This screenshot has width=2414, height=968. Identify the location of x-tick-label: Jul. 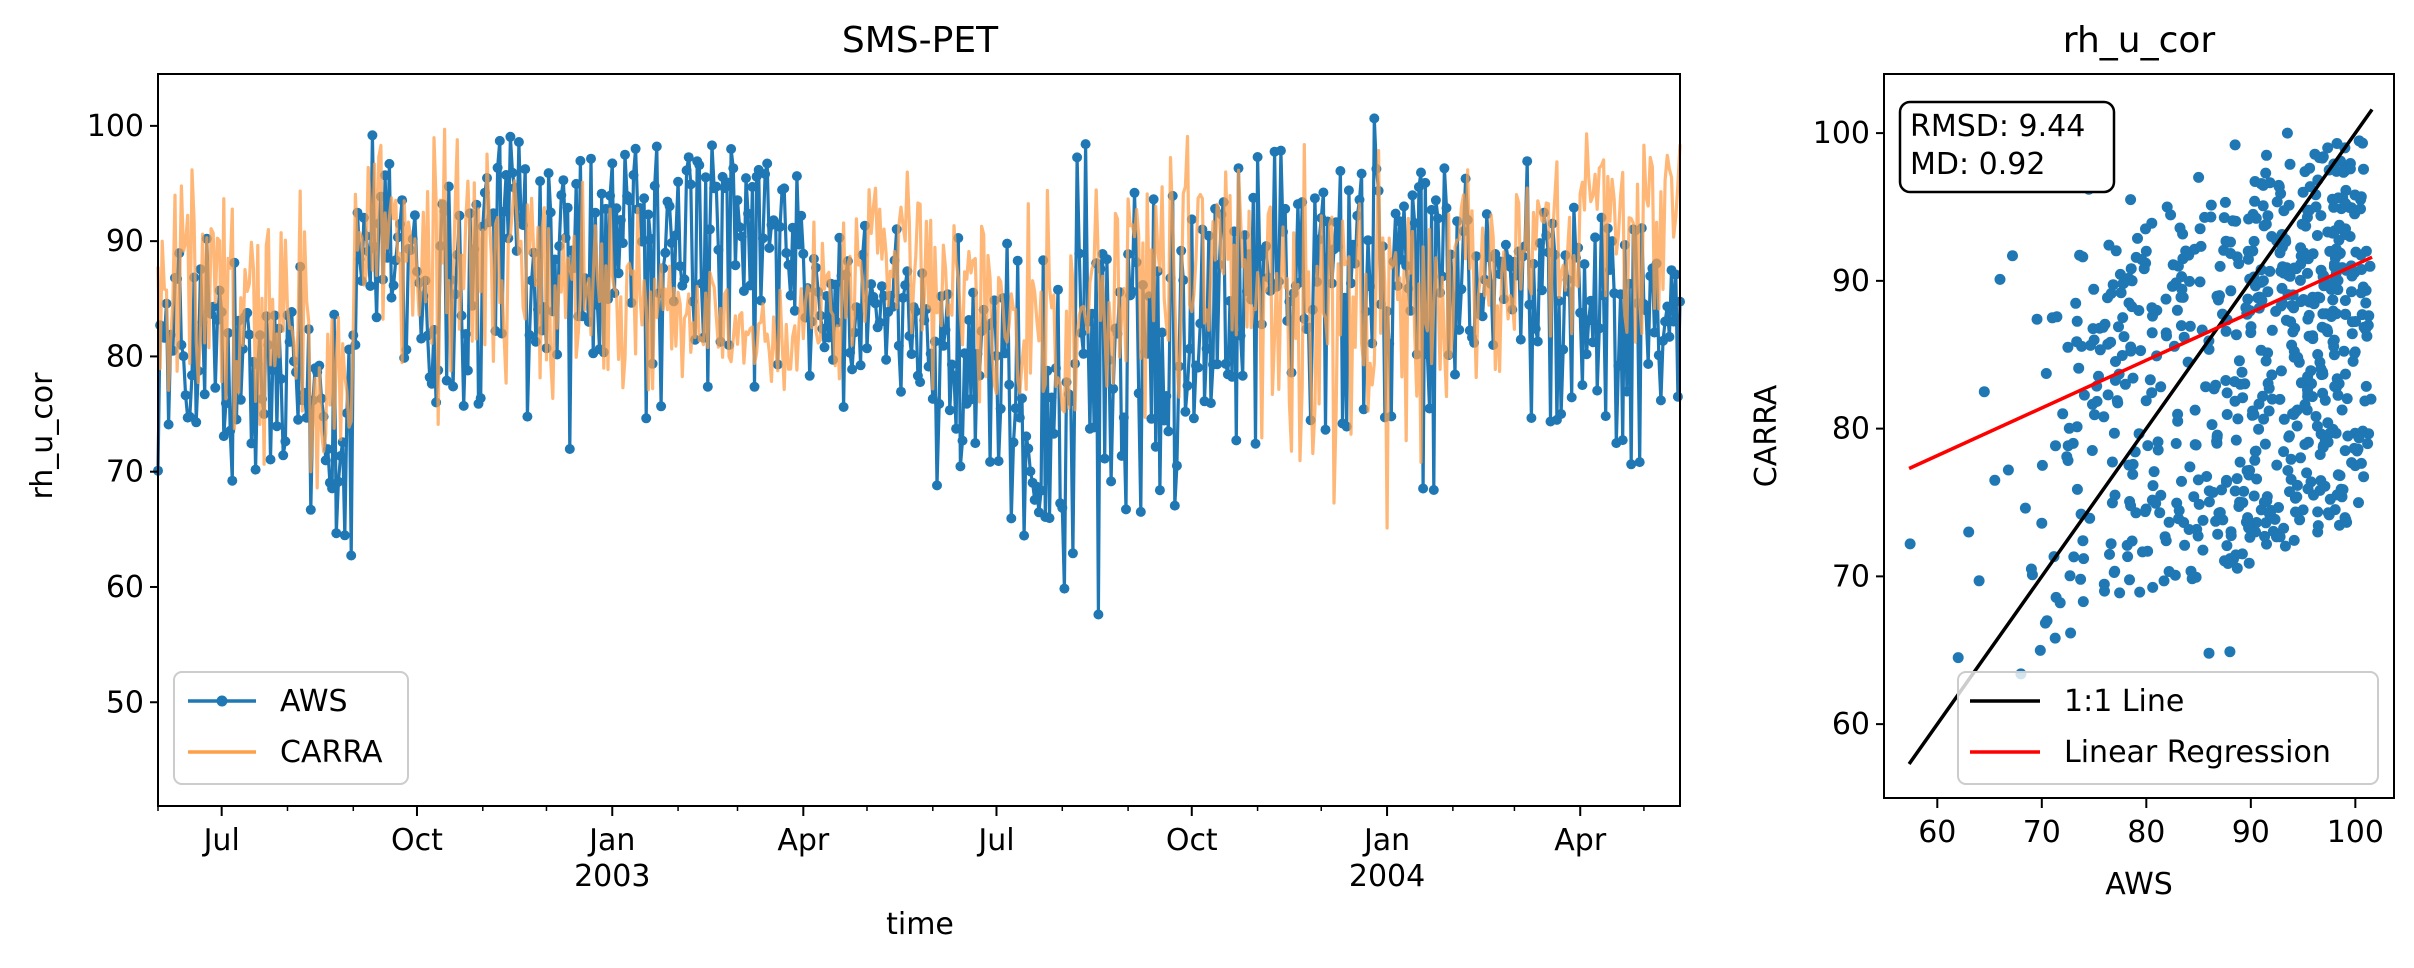
(995, 840).